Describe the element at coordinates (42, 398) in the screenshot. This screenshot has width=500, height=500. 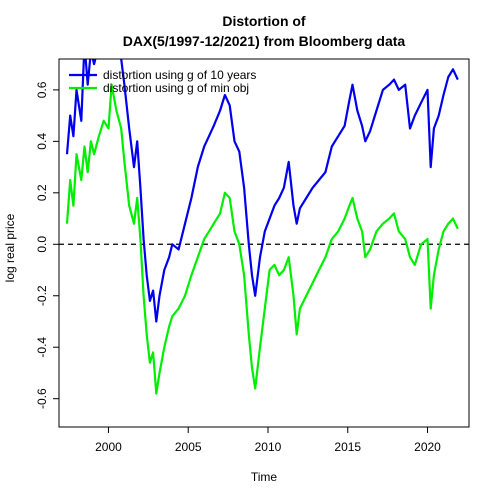
I see `y-tick-label: -0.6` at that location.